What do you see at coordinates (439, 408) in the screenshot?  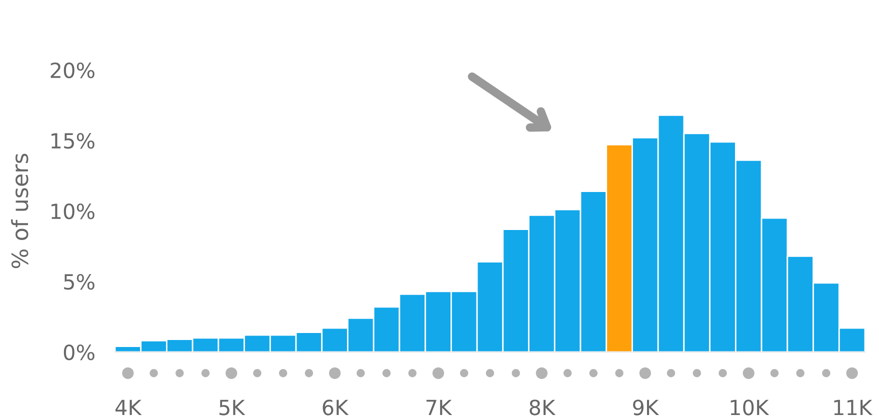 I see `x-tick-label: 7K` at bounding box center [439, 408].